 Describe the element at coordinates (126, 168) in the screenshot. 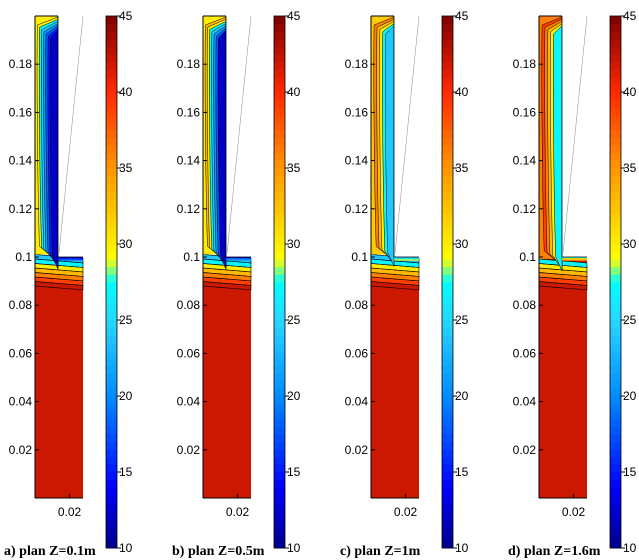

I see `colorbar-tick-label: 35` at that location.